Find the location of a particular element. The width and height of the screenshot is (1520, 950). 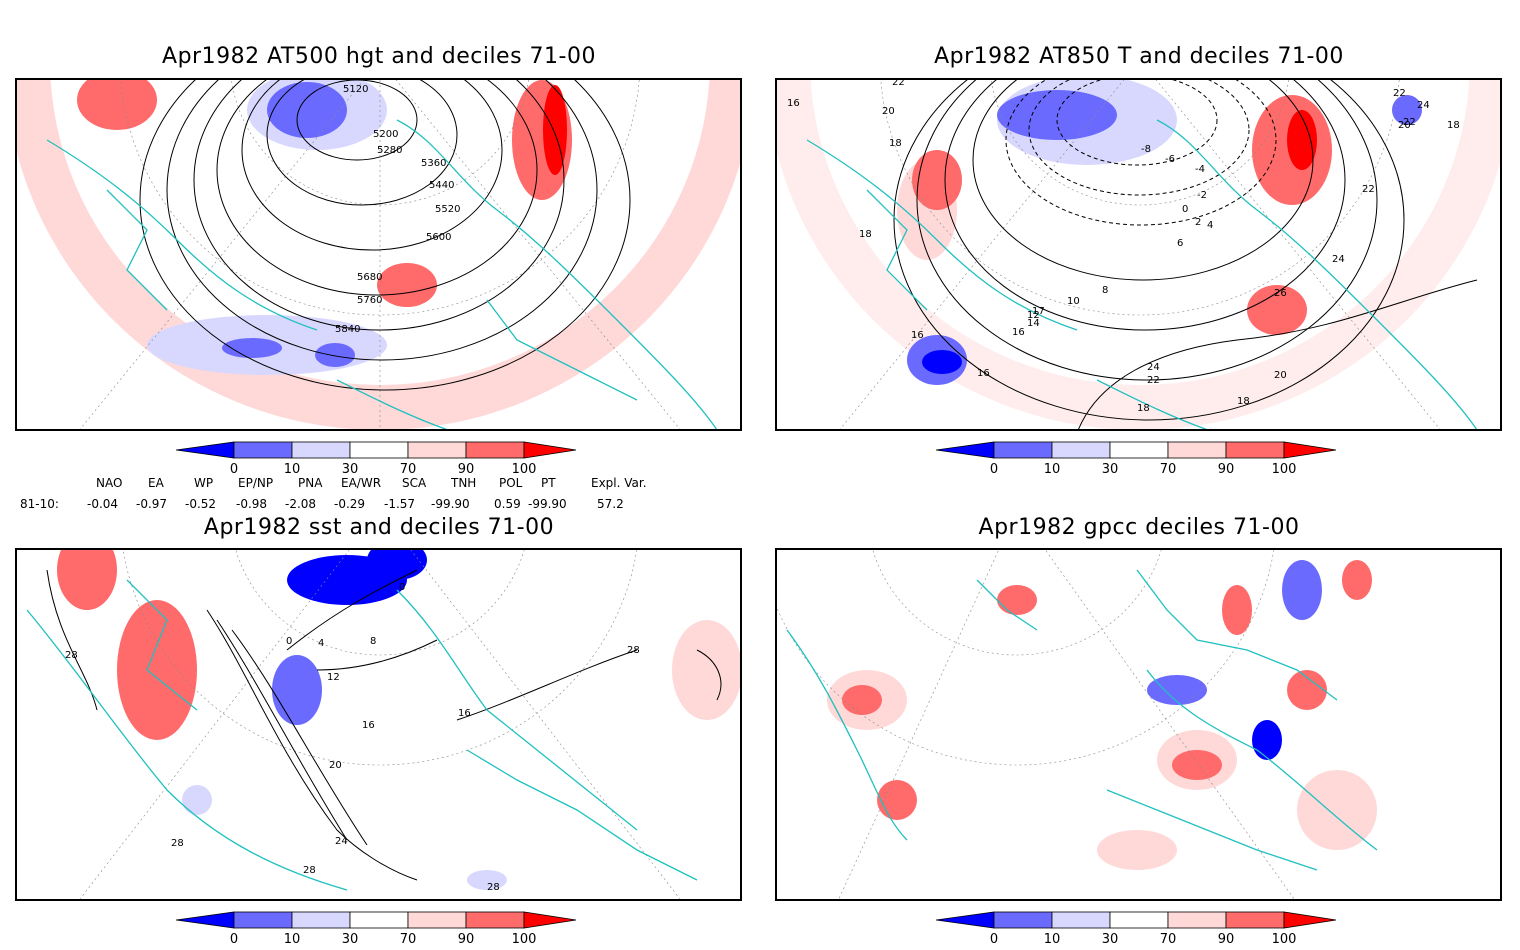

index-header-pna: PNA is located at coordinates (310, 483).